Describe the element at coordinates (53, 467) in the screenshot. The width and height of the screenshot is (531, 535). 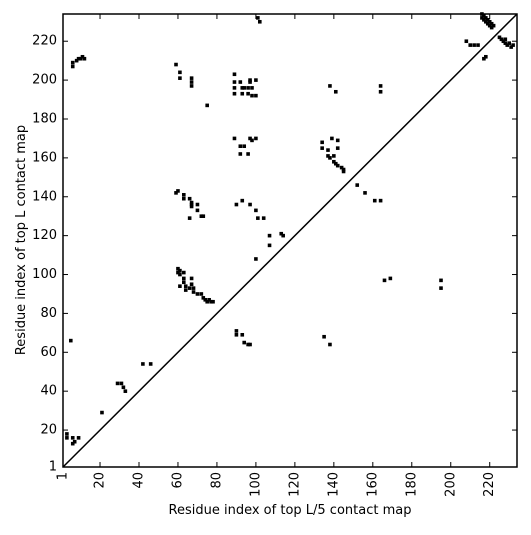
I see `y-tick-label: 1` at that location.